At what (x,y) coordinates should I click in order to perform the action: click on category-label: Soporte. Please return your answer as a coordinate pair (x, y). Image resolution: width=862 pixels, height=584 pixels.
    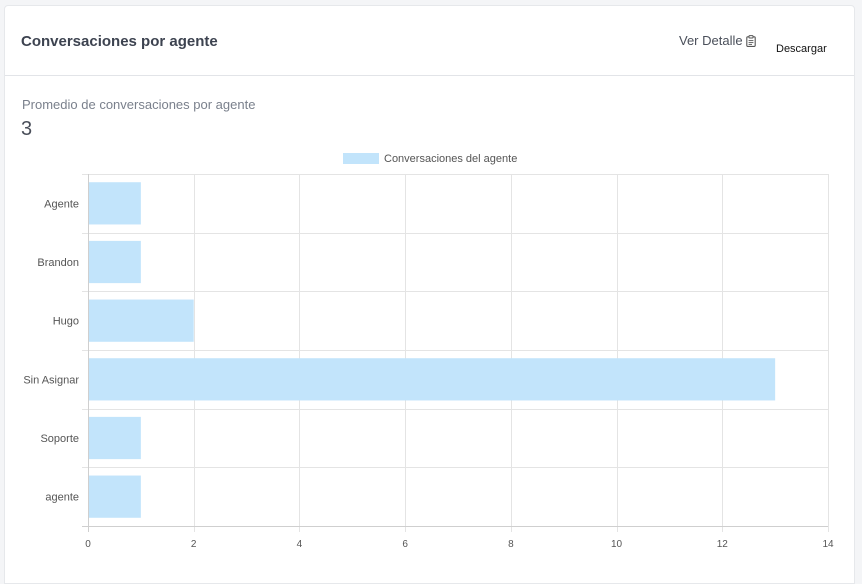
    Looking at the image, I should click on (59, 439).